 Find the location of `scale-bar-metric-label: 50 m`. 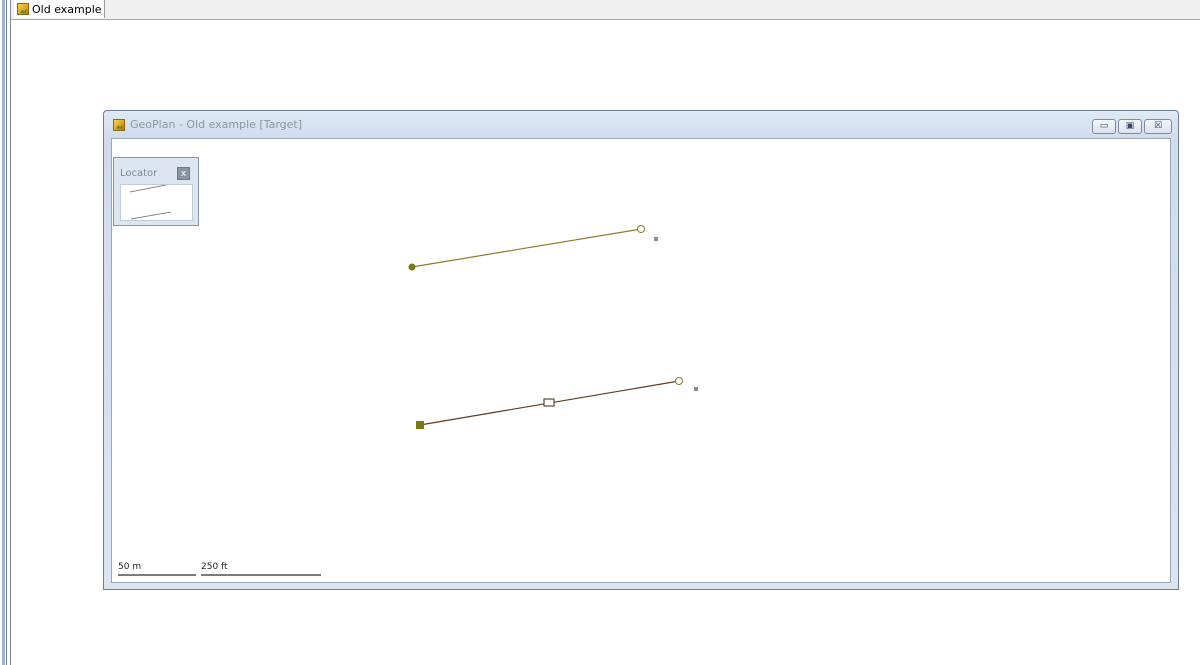

scale-bar-metric-label: 50 m is located at coordinates (130, 567).